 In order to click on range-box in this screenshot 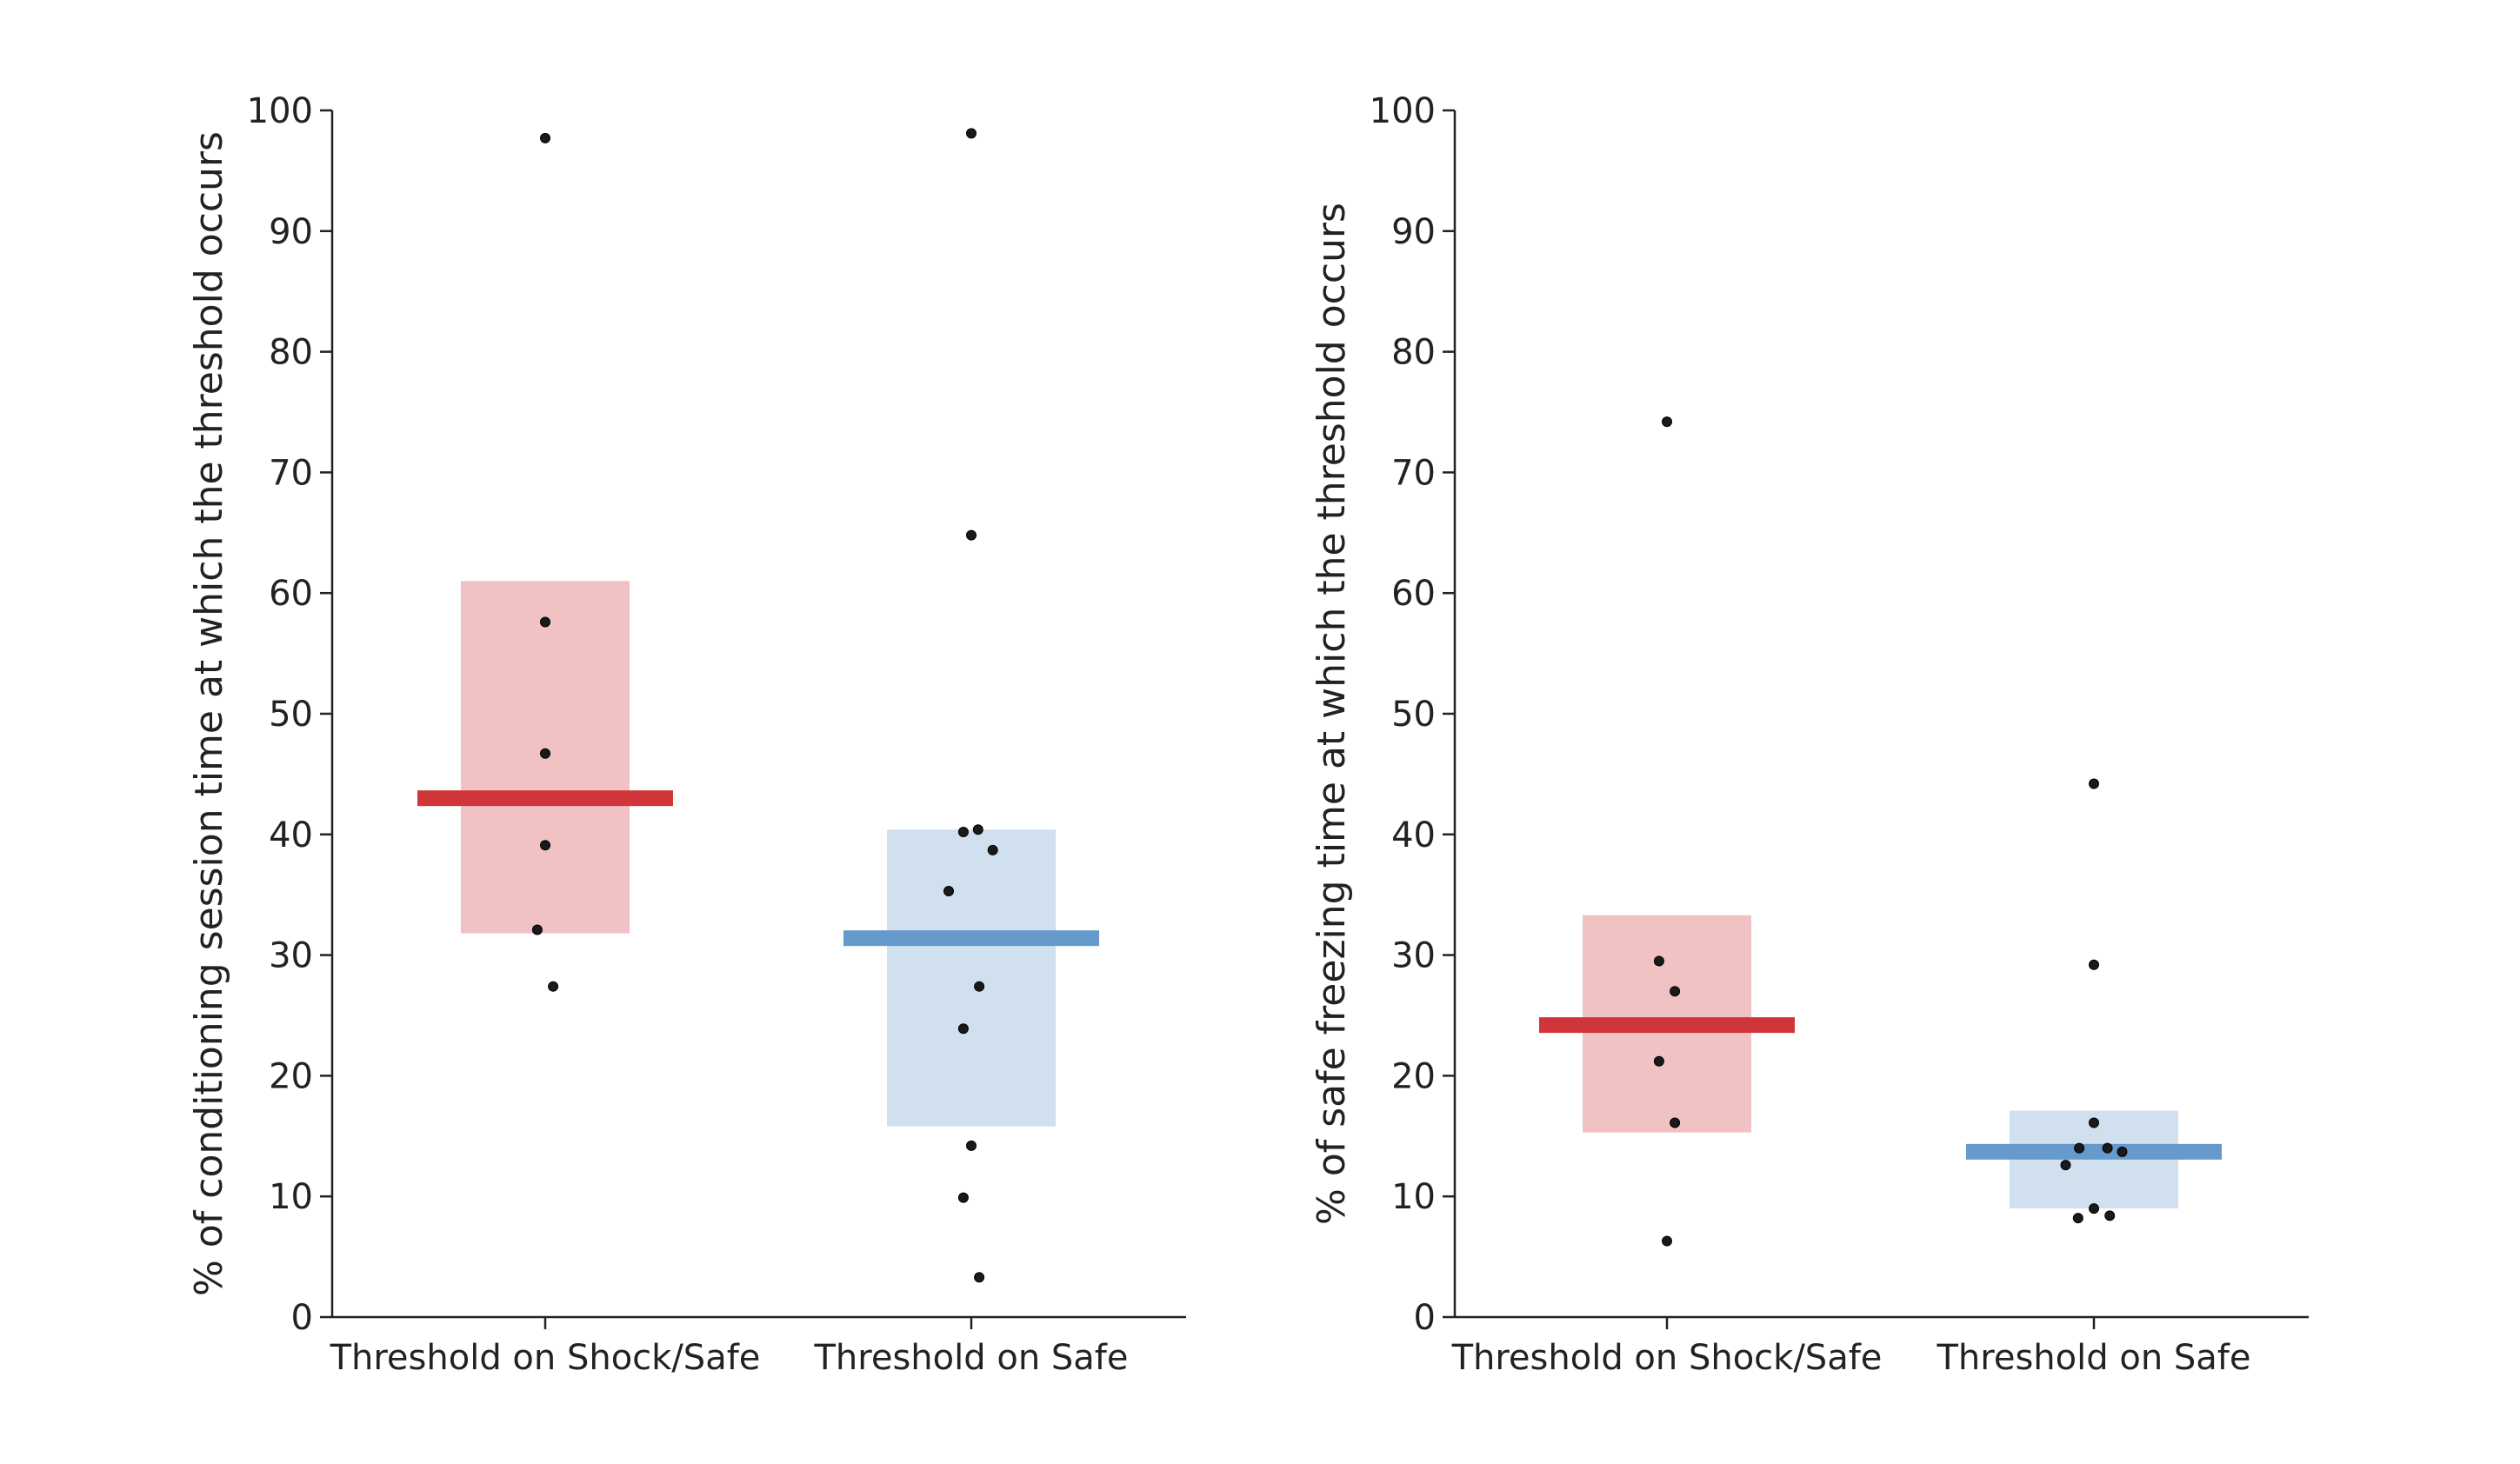, I will do `click(971, 978)`.